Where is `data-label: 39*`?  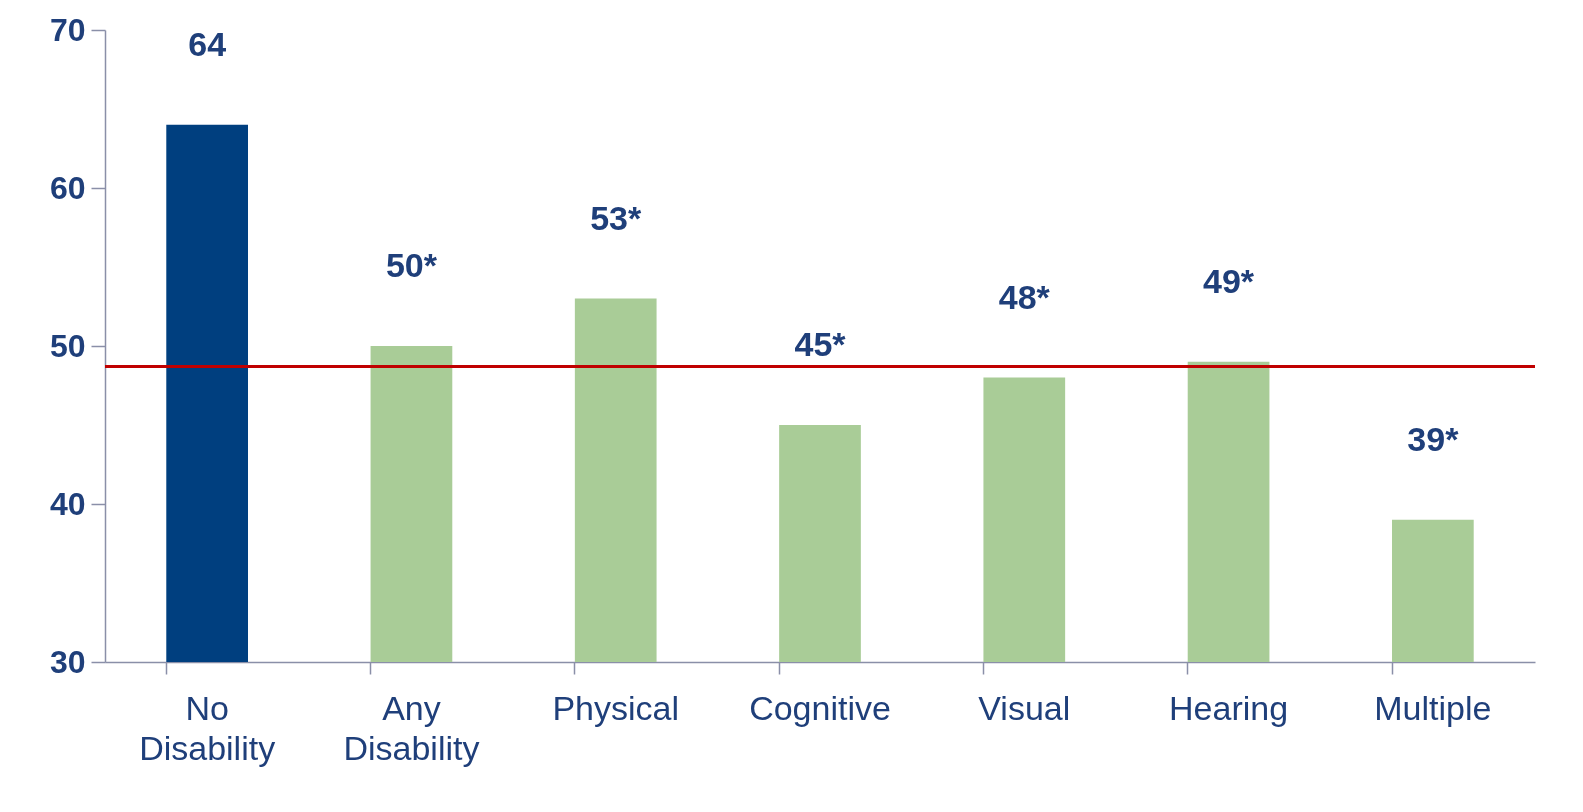
data-label: 39* is located at coordinates (1433, 438).